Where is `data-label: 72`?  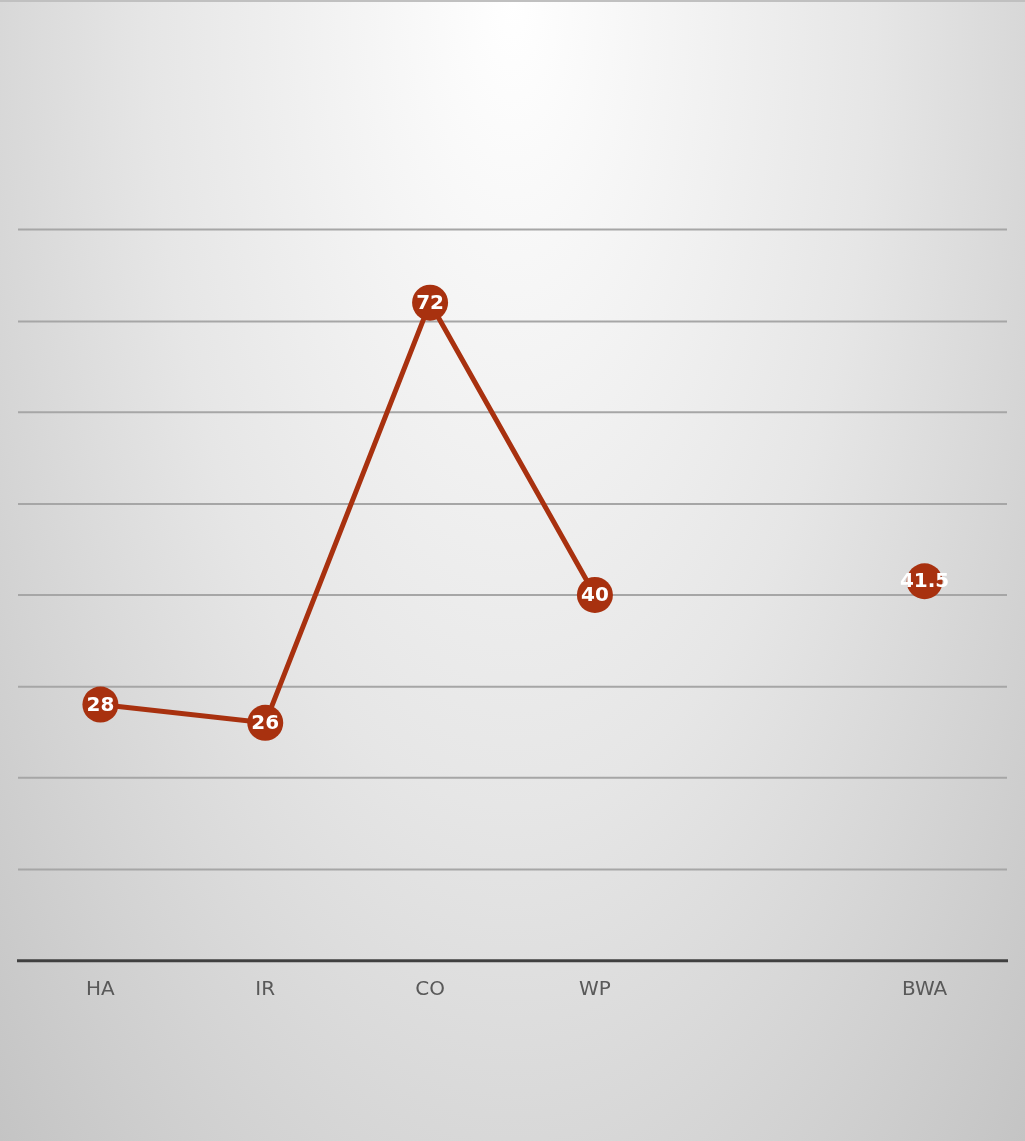 data-label: 72 is located at coordinates (430, 301).